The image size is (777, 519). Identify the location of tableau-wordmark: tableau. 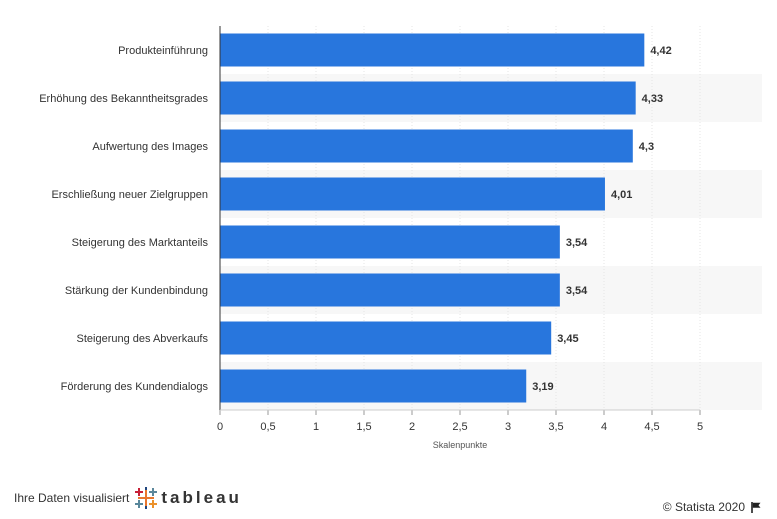
(201, 497).